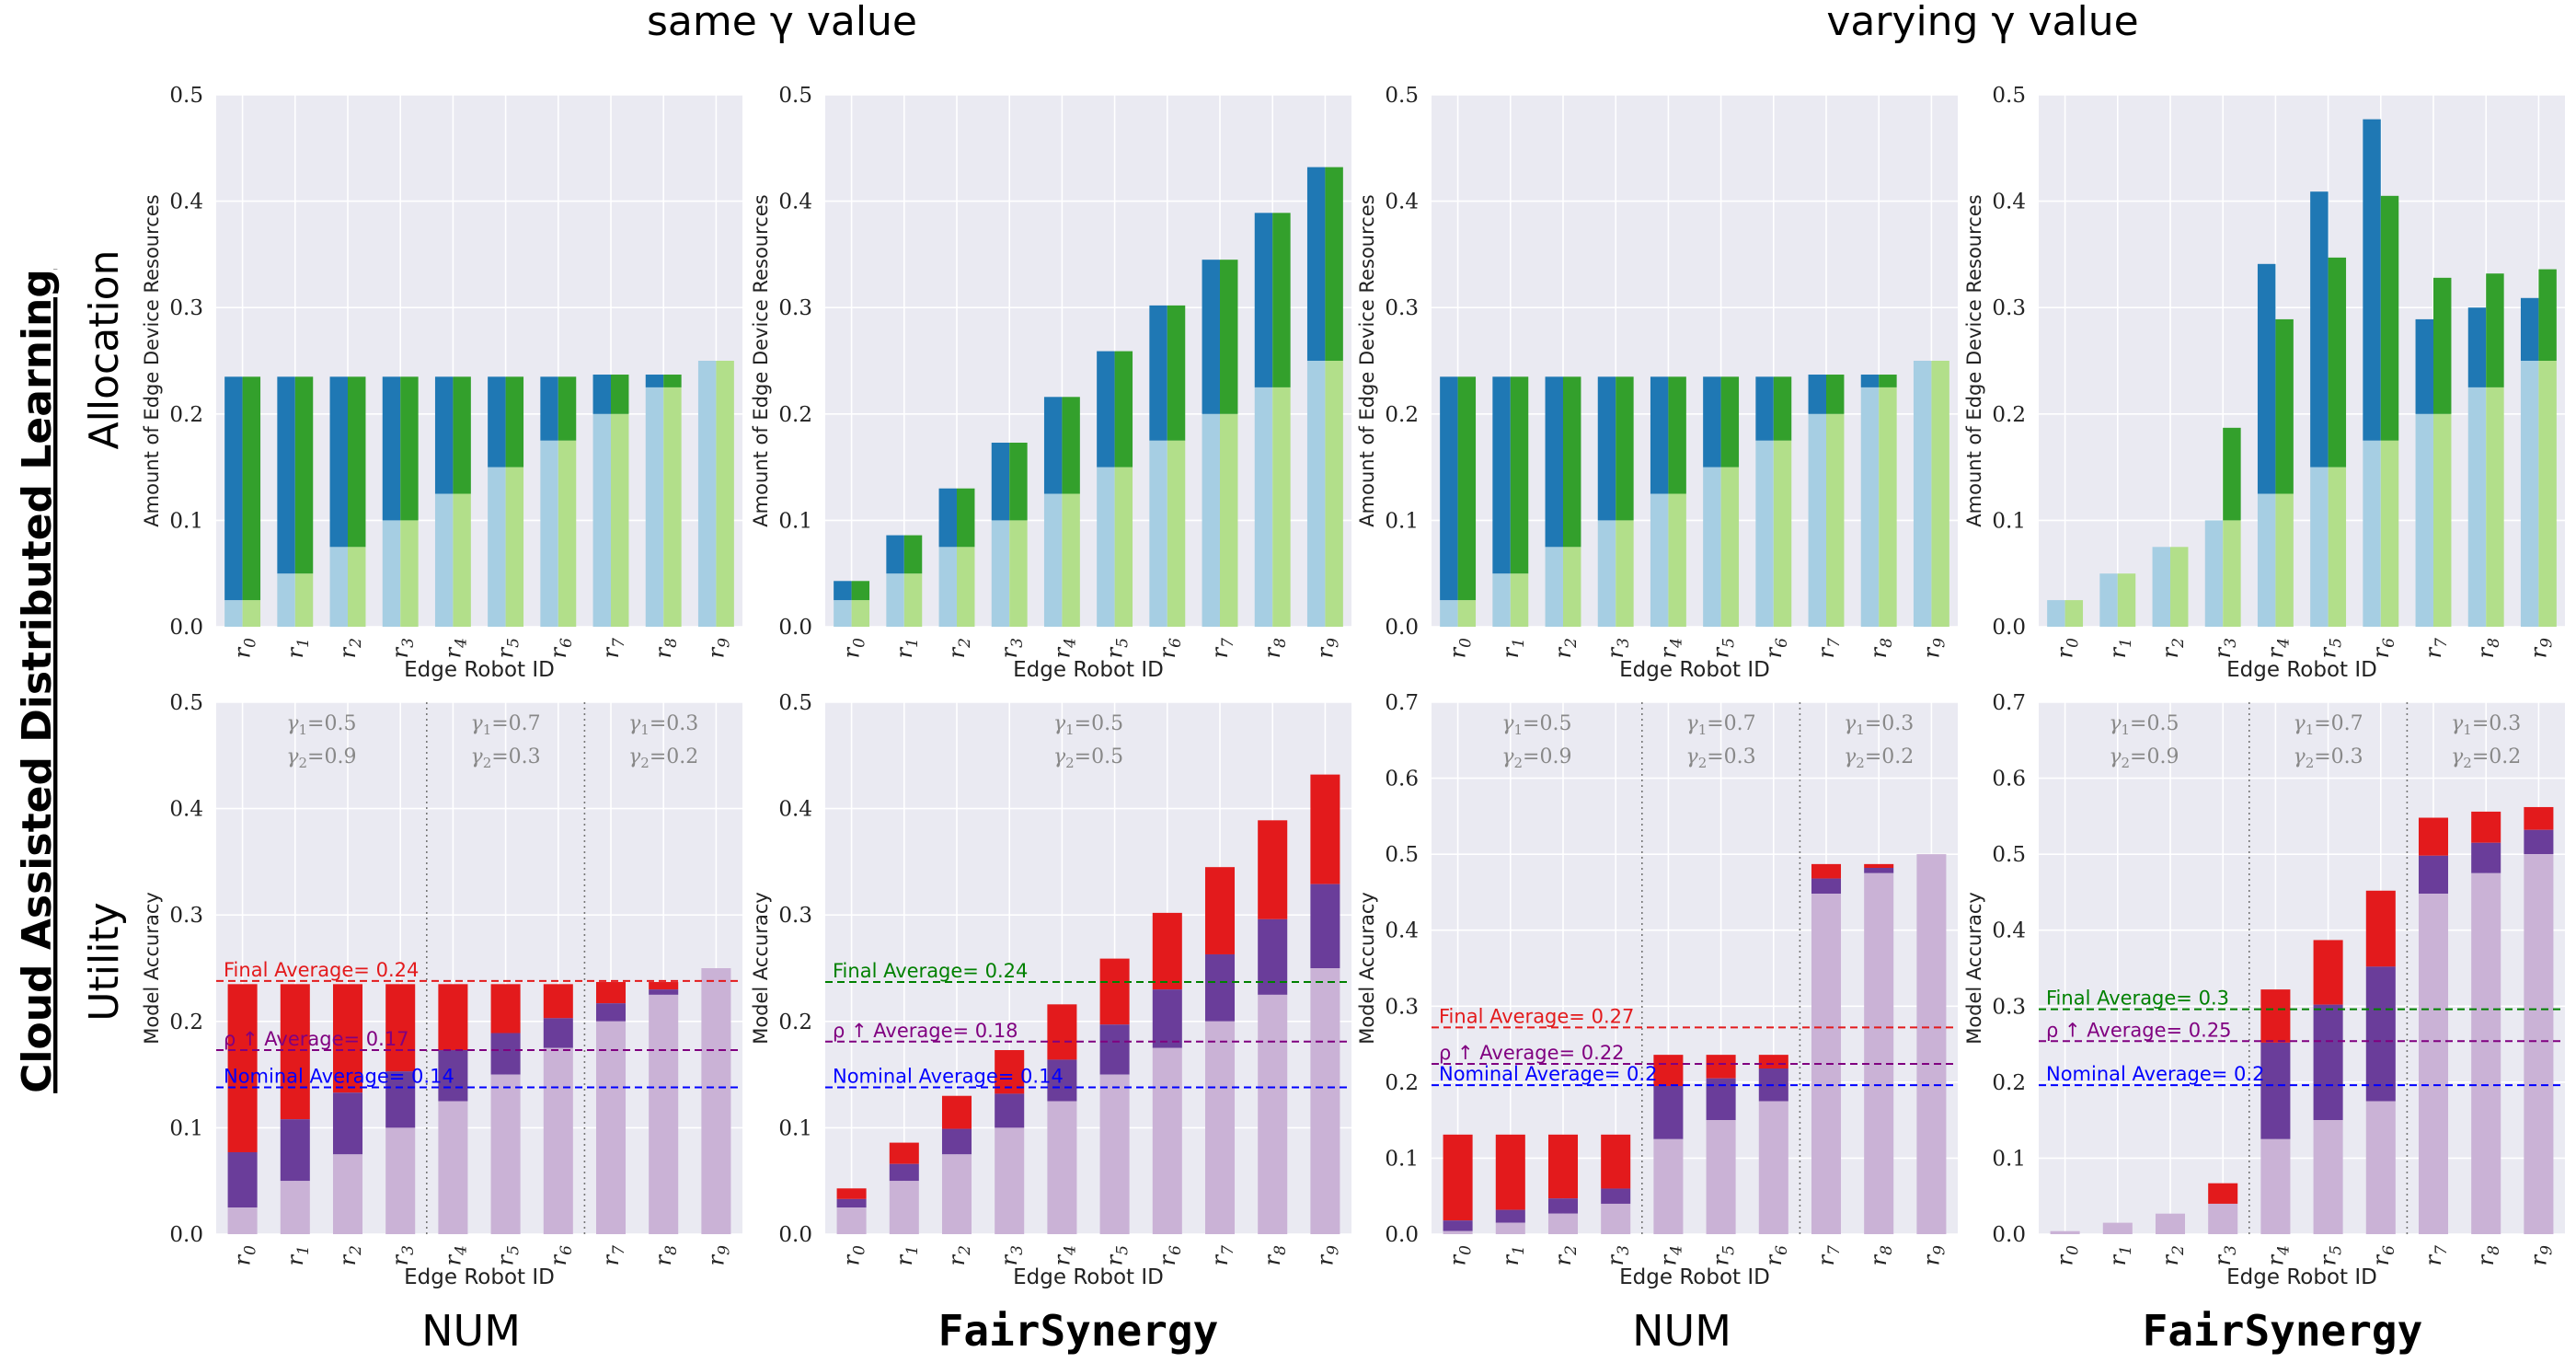  Describe the element at coordinates (665, 1255) in the screenshot. I see `x-tick-label: r8` at that location.